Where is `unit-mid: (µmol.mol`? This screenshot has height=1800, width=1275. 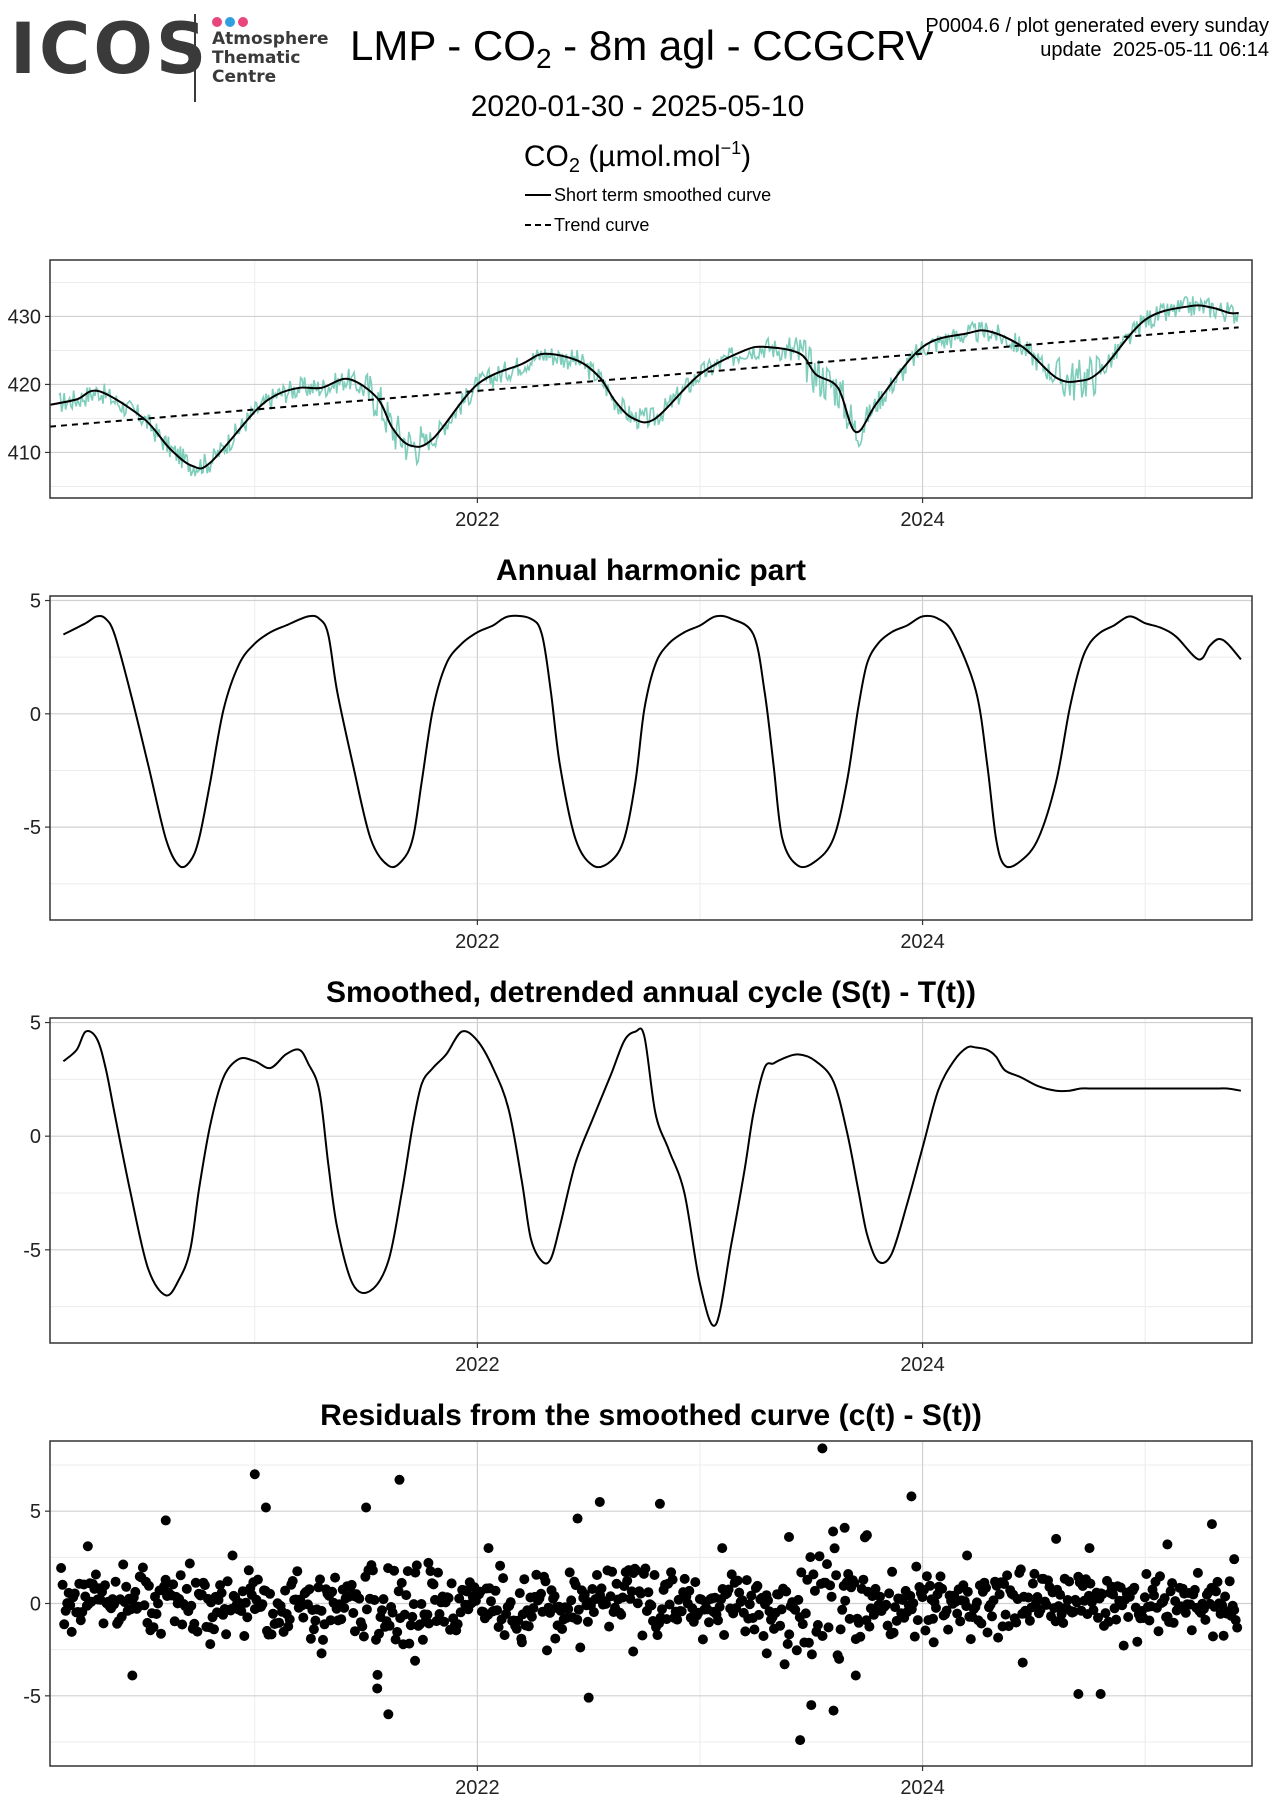
unit-mid: (µmol.mol is located at coordinates (650, 156).